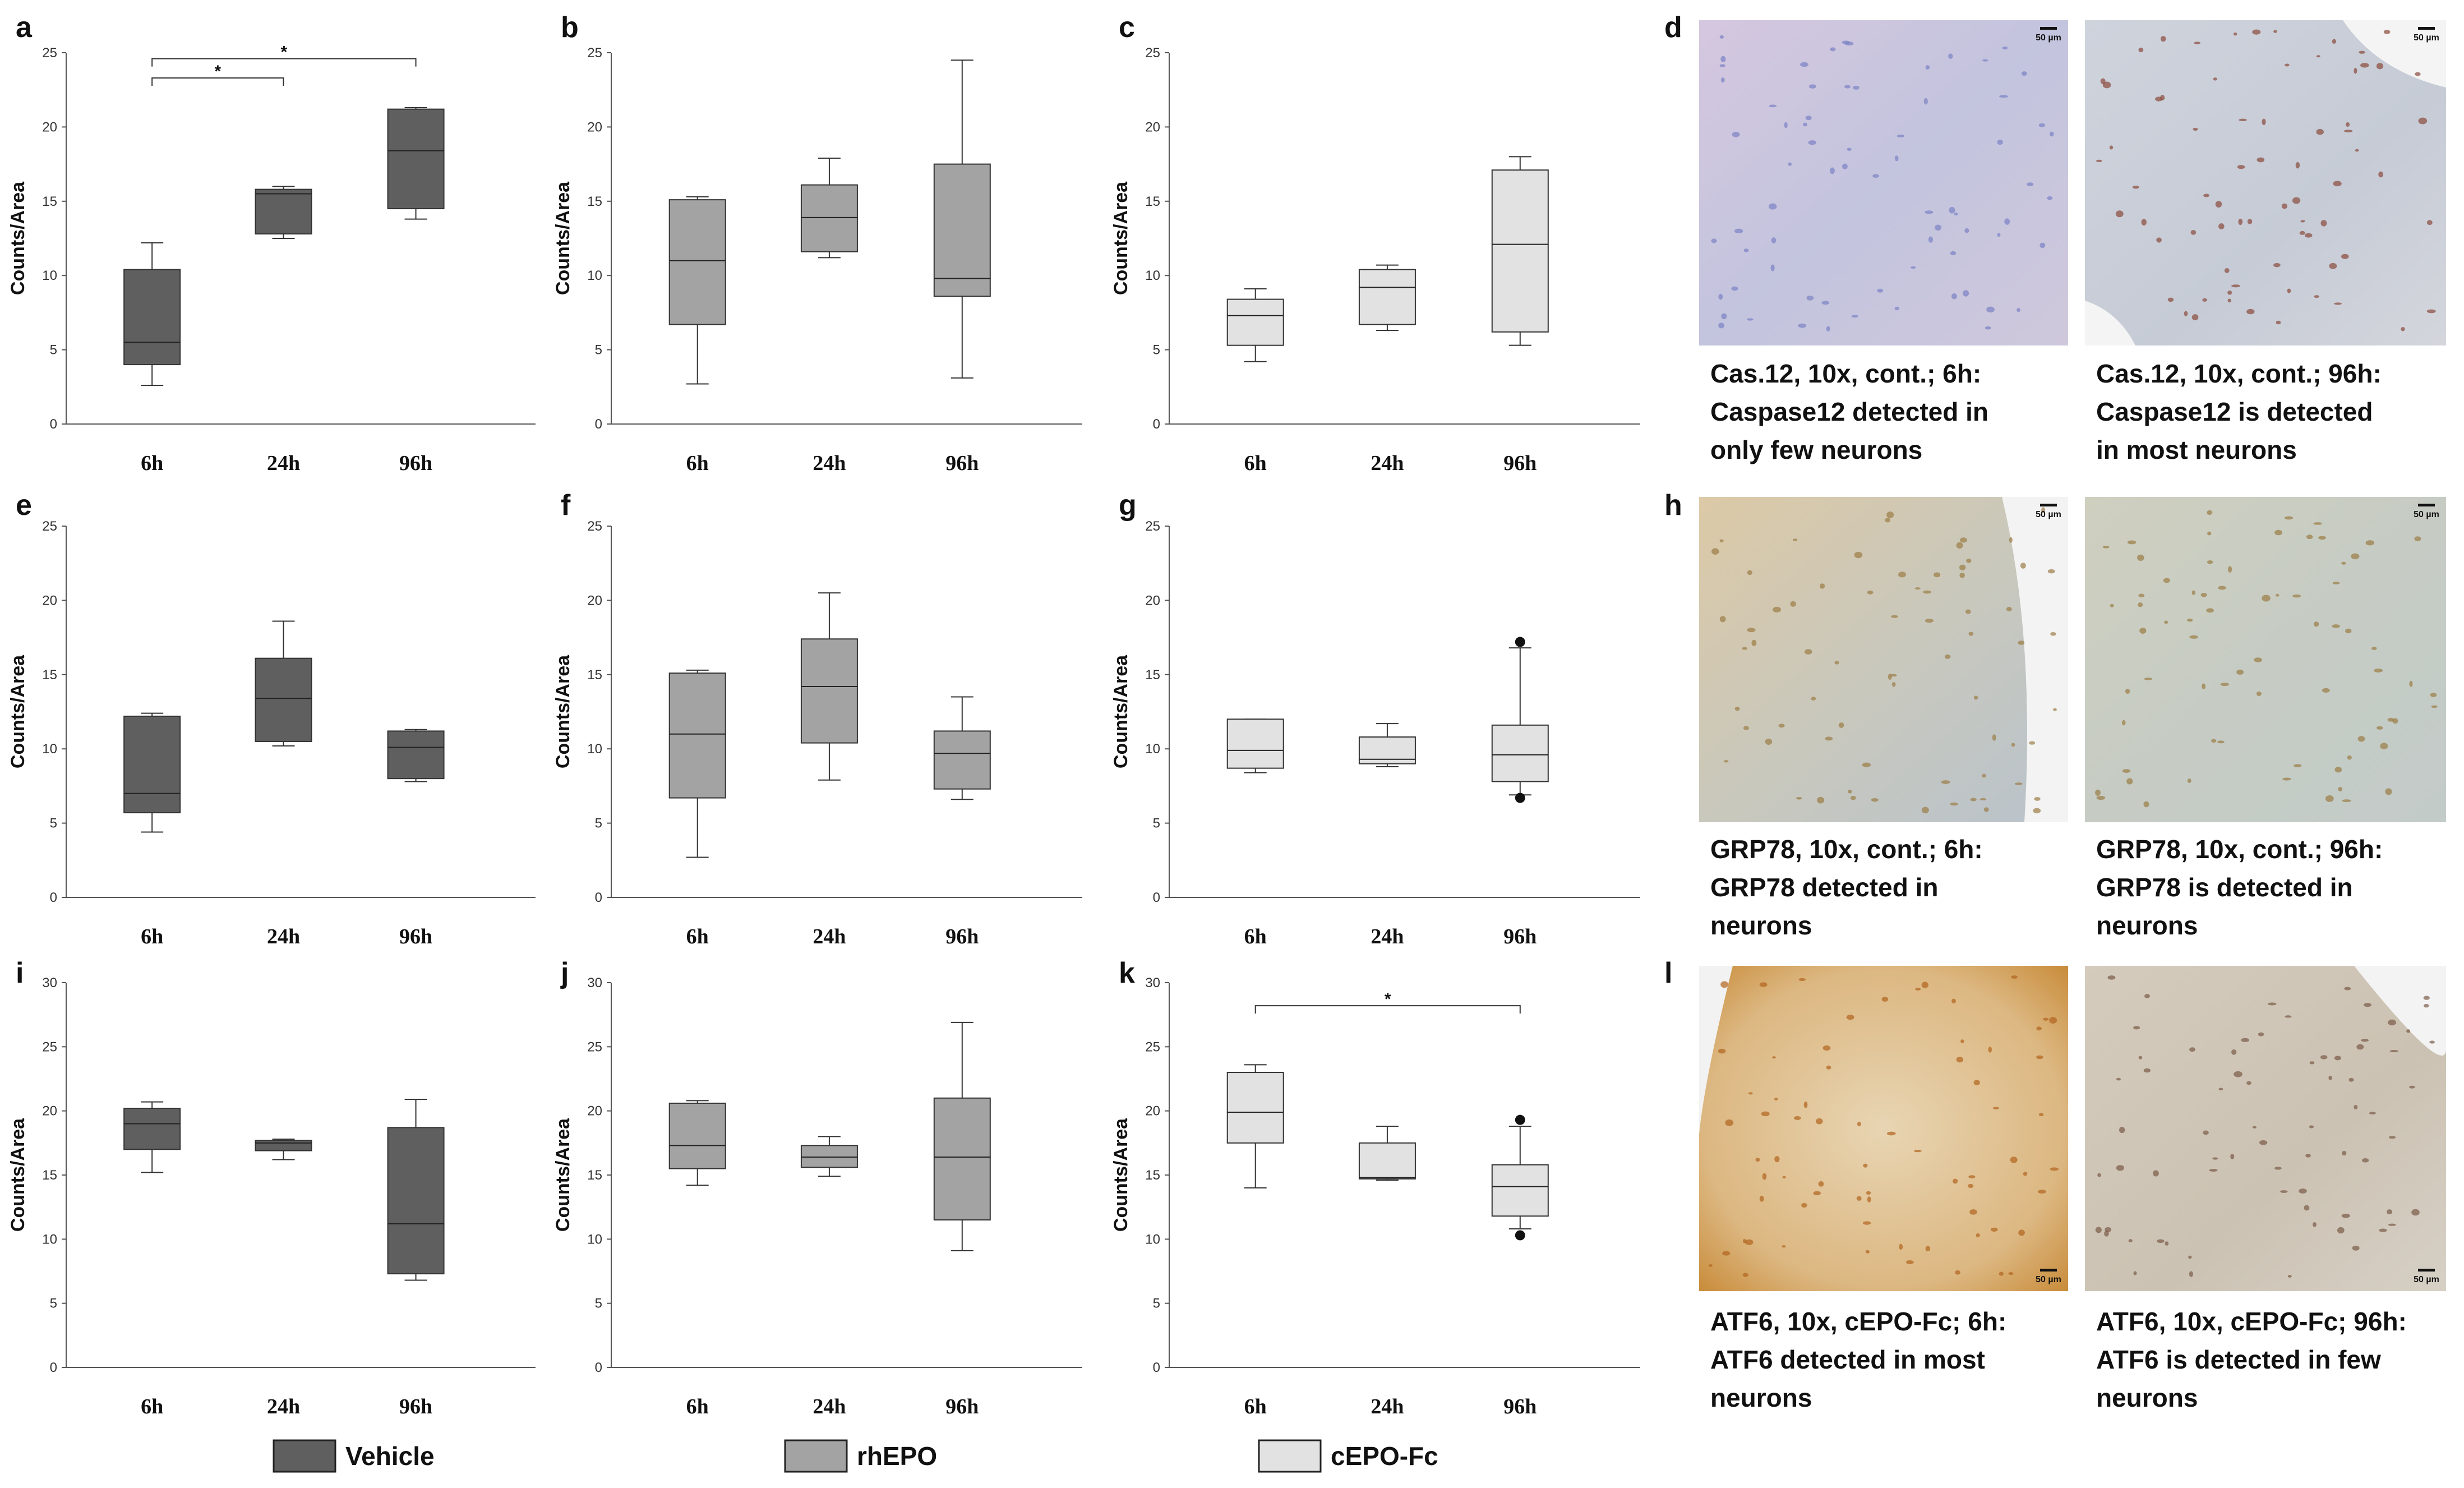 This screenshot has width=2464, height=1488. I want to click on significance-bracket, so click(1387, 1010).